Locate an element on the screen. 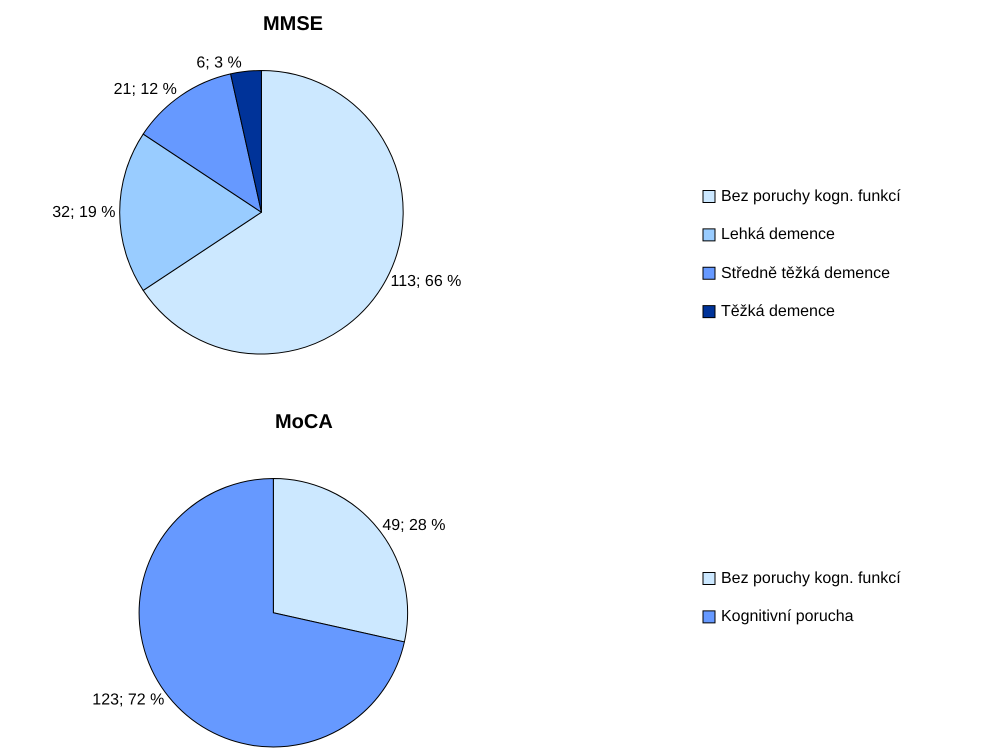 The width and height of the screenshot is (994, 752). data-label: 21; 12 % is located at coordinates (145, 89).